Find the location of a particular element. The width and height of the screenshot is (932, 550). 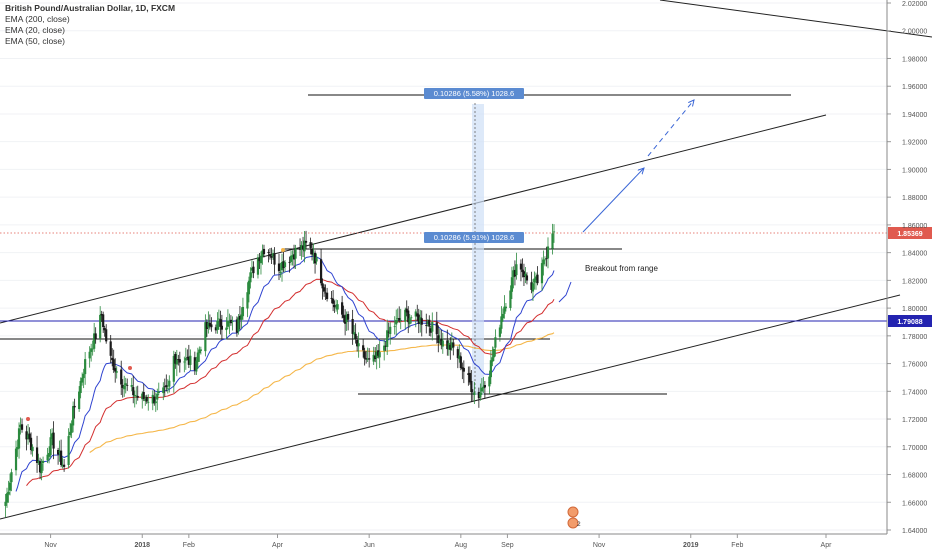

indicator-ema50: EMA (50, close) is located at coordinates (35, 41).